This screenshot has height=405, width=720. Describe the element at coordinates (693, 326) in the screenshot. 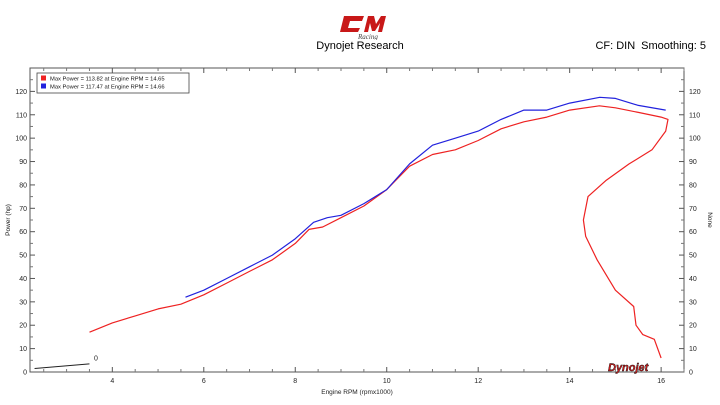

I see `y-tick-label-right: 20` at that location.